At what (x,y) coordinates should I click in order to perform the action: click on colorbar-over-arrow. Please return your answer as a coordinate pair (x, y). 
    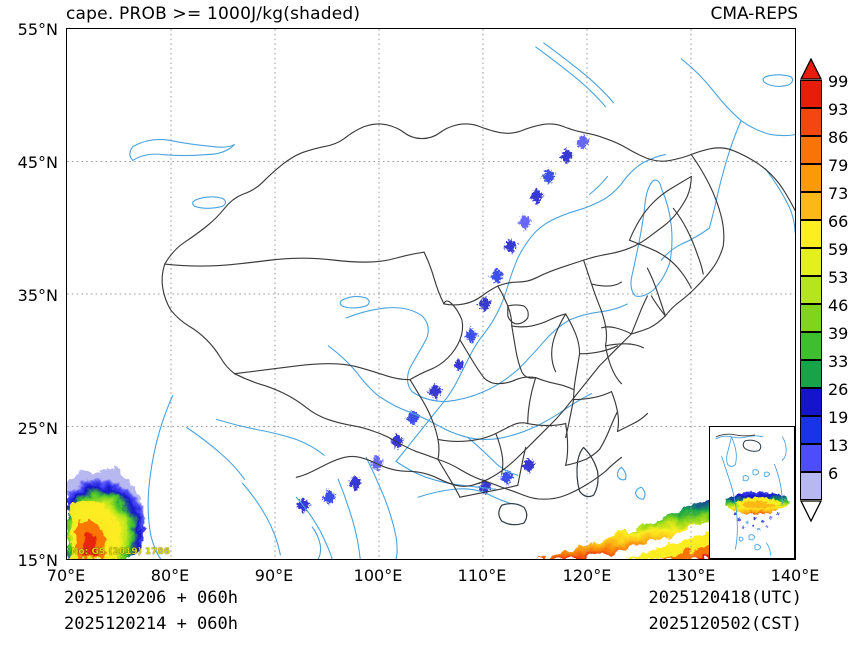
    Looking at the image, I should click on (811, 68).